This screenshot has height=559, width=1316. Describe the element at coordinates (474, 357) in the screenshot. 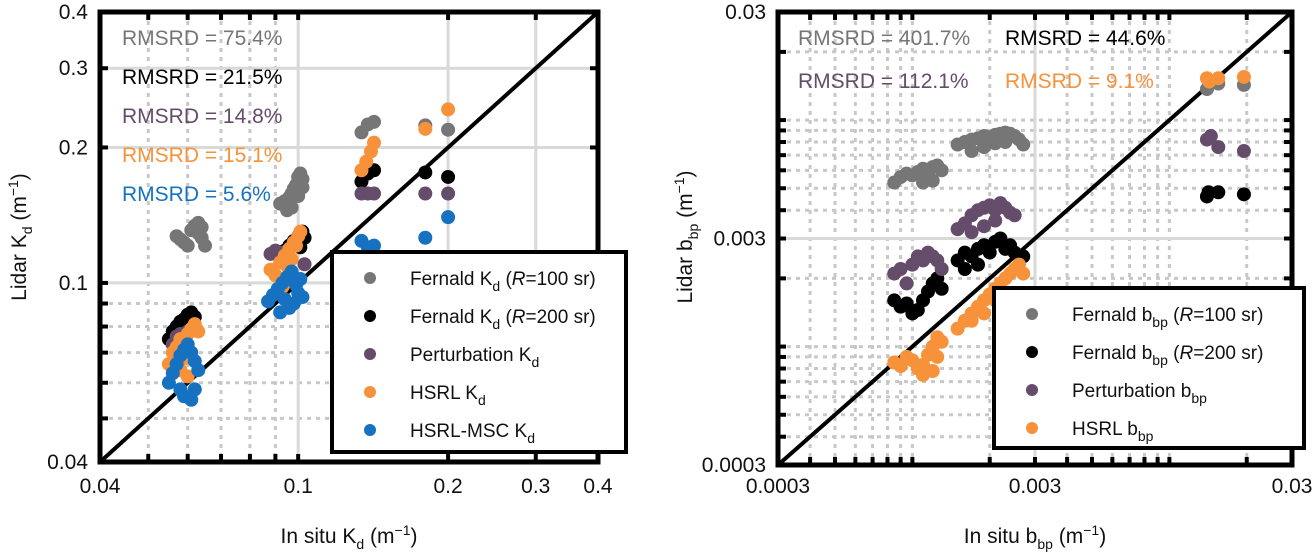

I see `legend-label: Perturbation Kd` at that location.